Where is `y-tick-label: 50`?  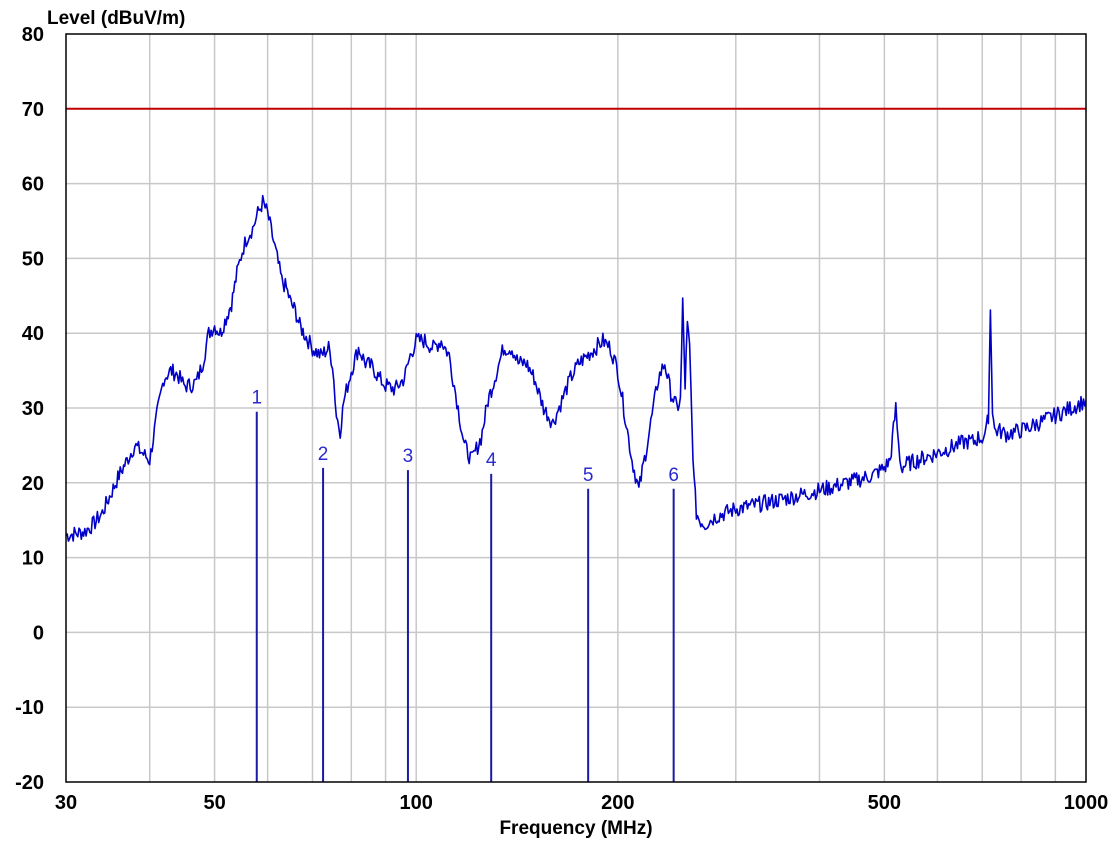 y-tick-label: 50 is located at coordinates (33, 259).